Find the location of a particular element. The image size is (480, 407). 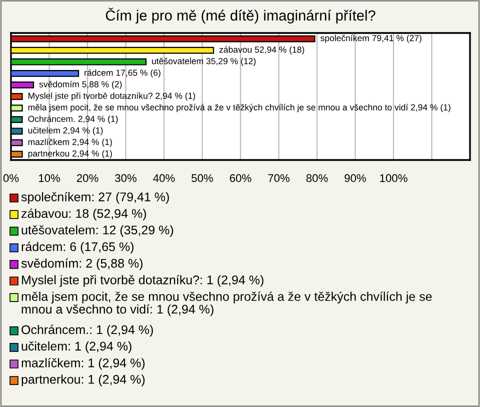

data-label: rádcem 17,65 % (6) is located at coordinates (122, 73).